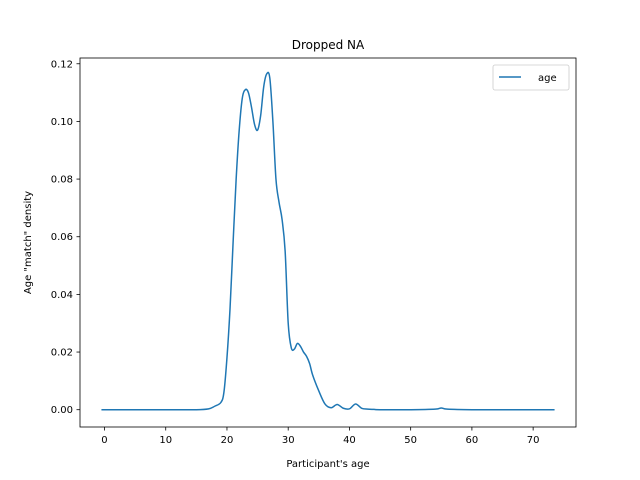  What do you see at coordinates (533, 440) in the screenshot?
I see `x-tick-label: 70` at bounding box center [533, 440].